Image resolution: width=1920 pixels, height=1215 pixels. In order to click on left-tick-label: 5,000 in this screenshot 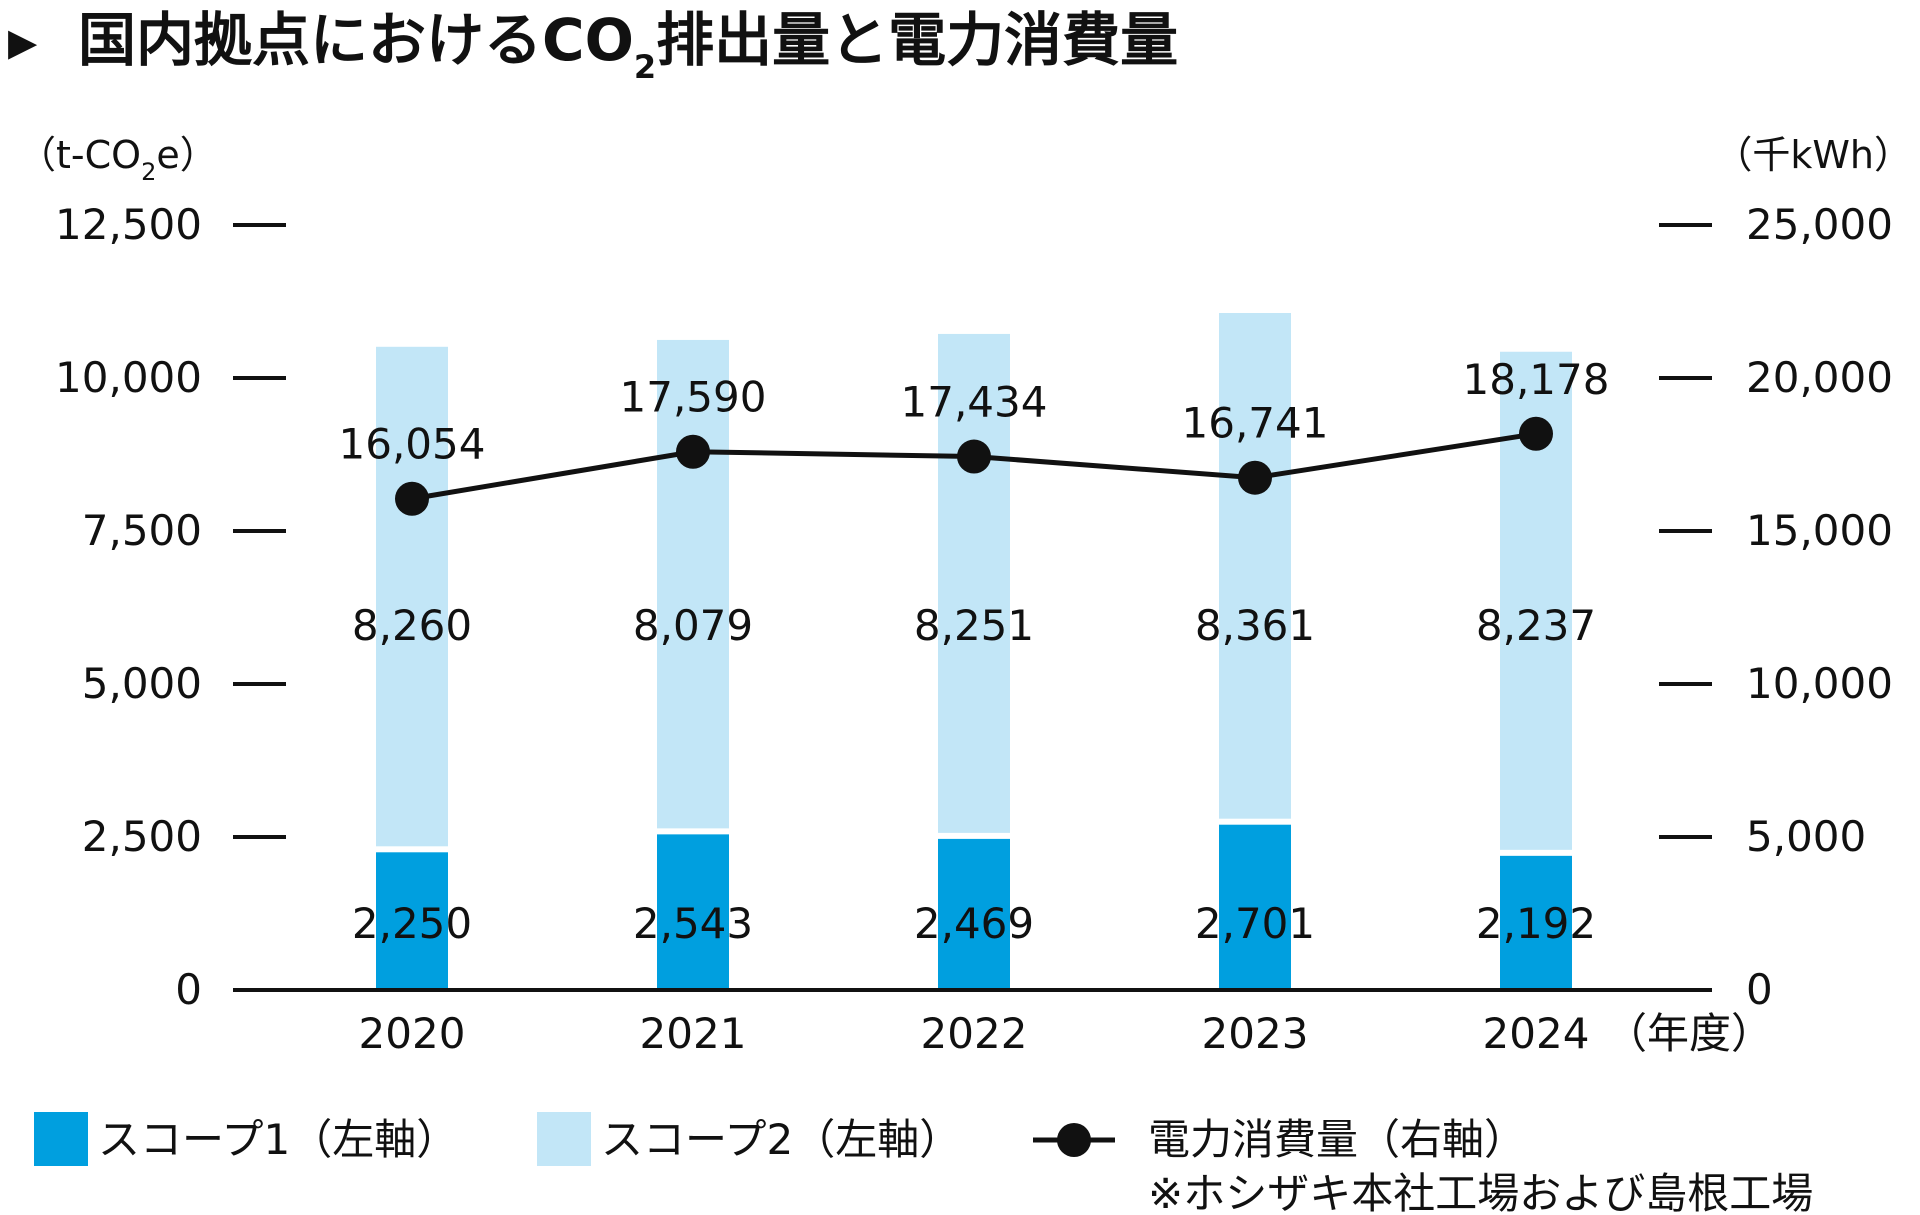, I will do `click(142, 683)`.